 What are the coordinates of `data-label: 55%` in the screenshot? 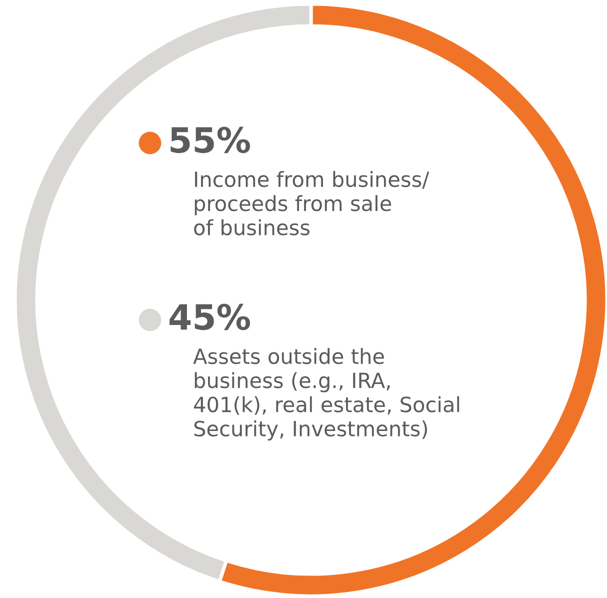 It's located at (210, 140).